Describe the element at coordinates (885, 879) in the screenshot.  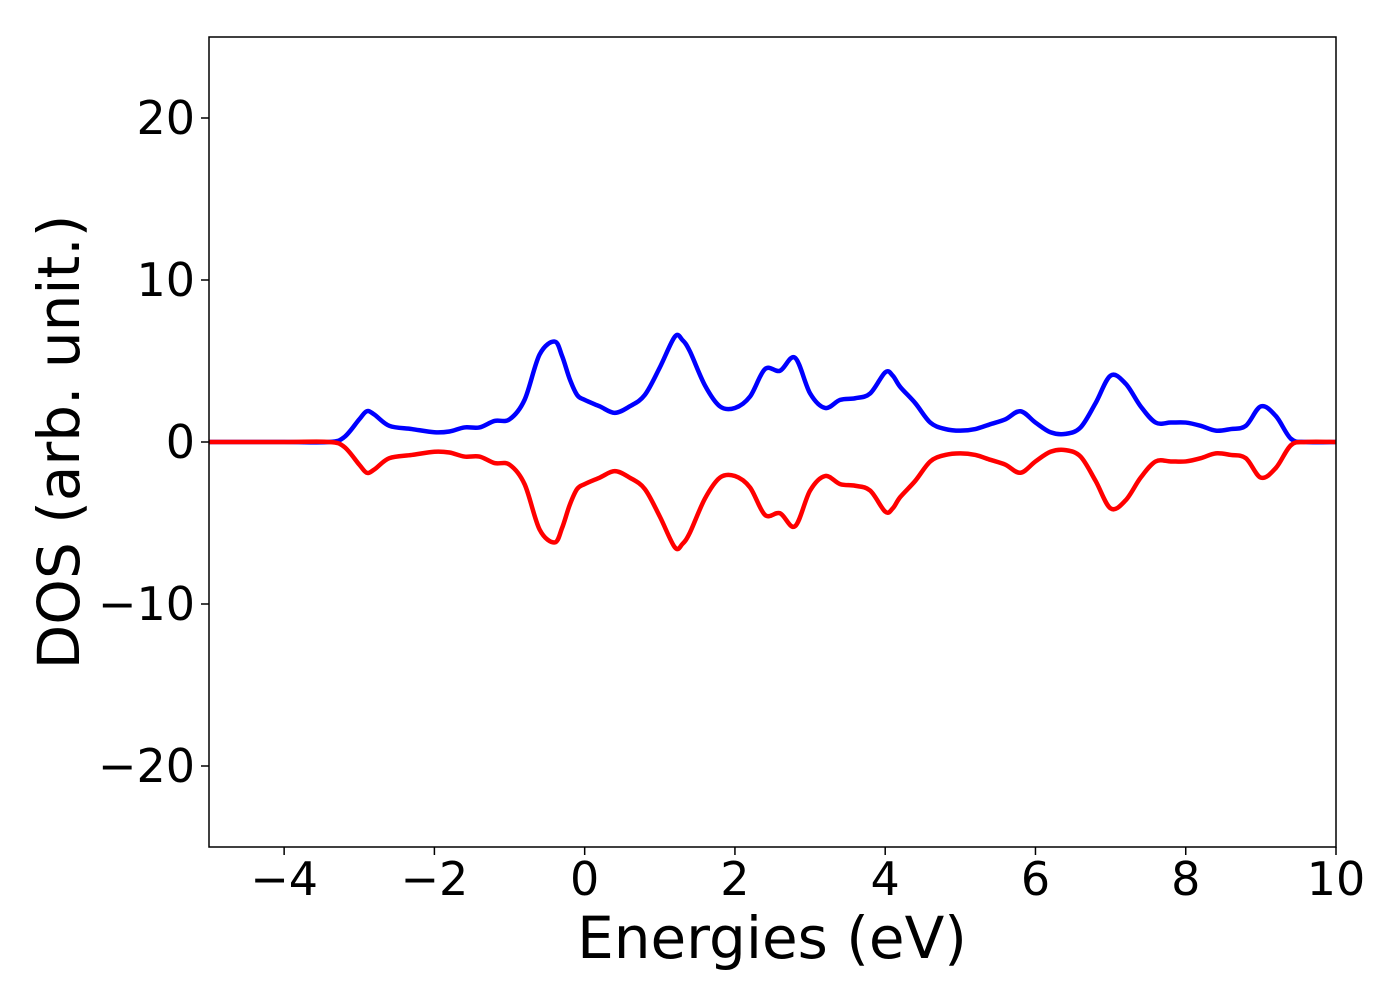
I see `x-tick-label: 4` at that location.